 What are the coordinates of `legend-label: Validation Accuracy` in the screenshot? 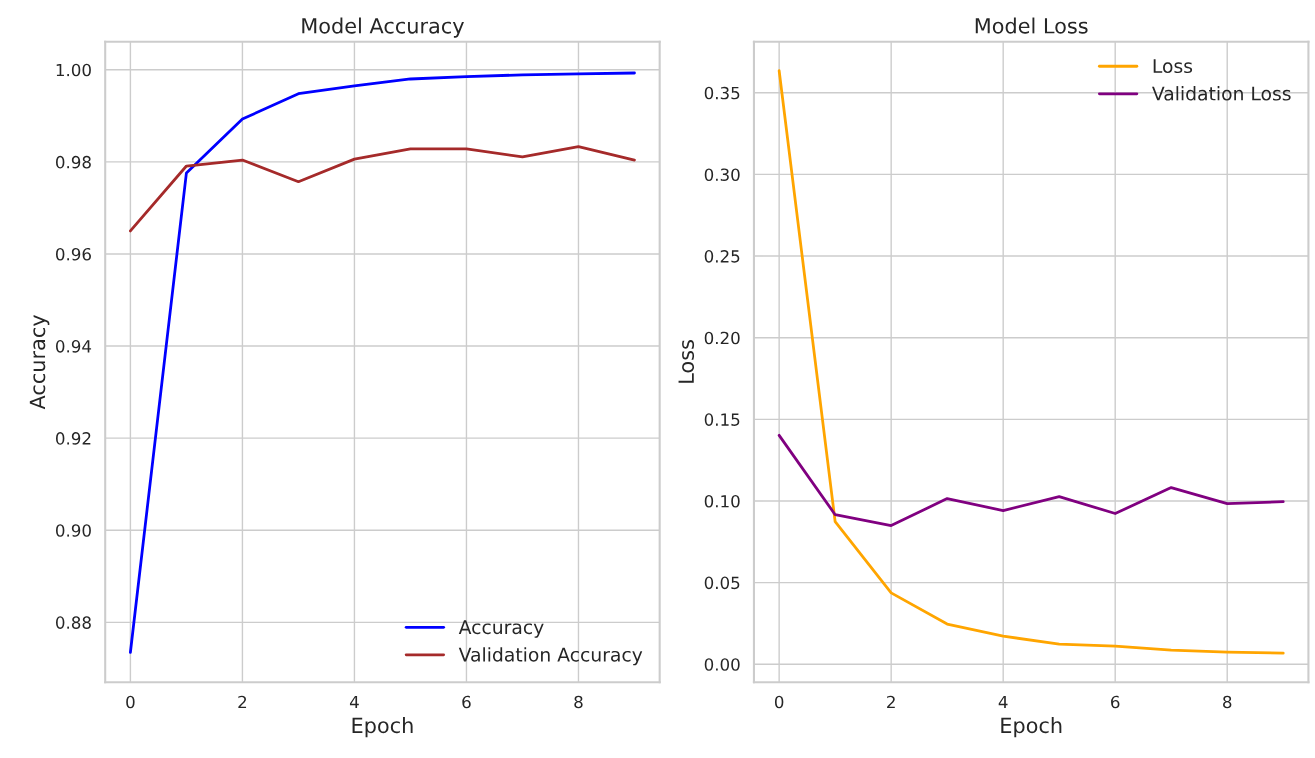 It's located at (550, 656).